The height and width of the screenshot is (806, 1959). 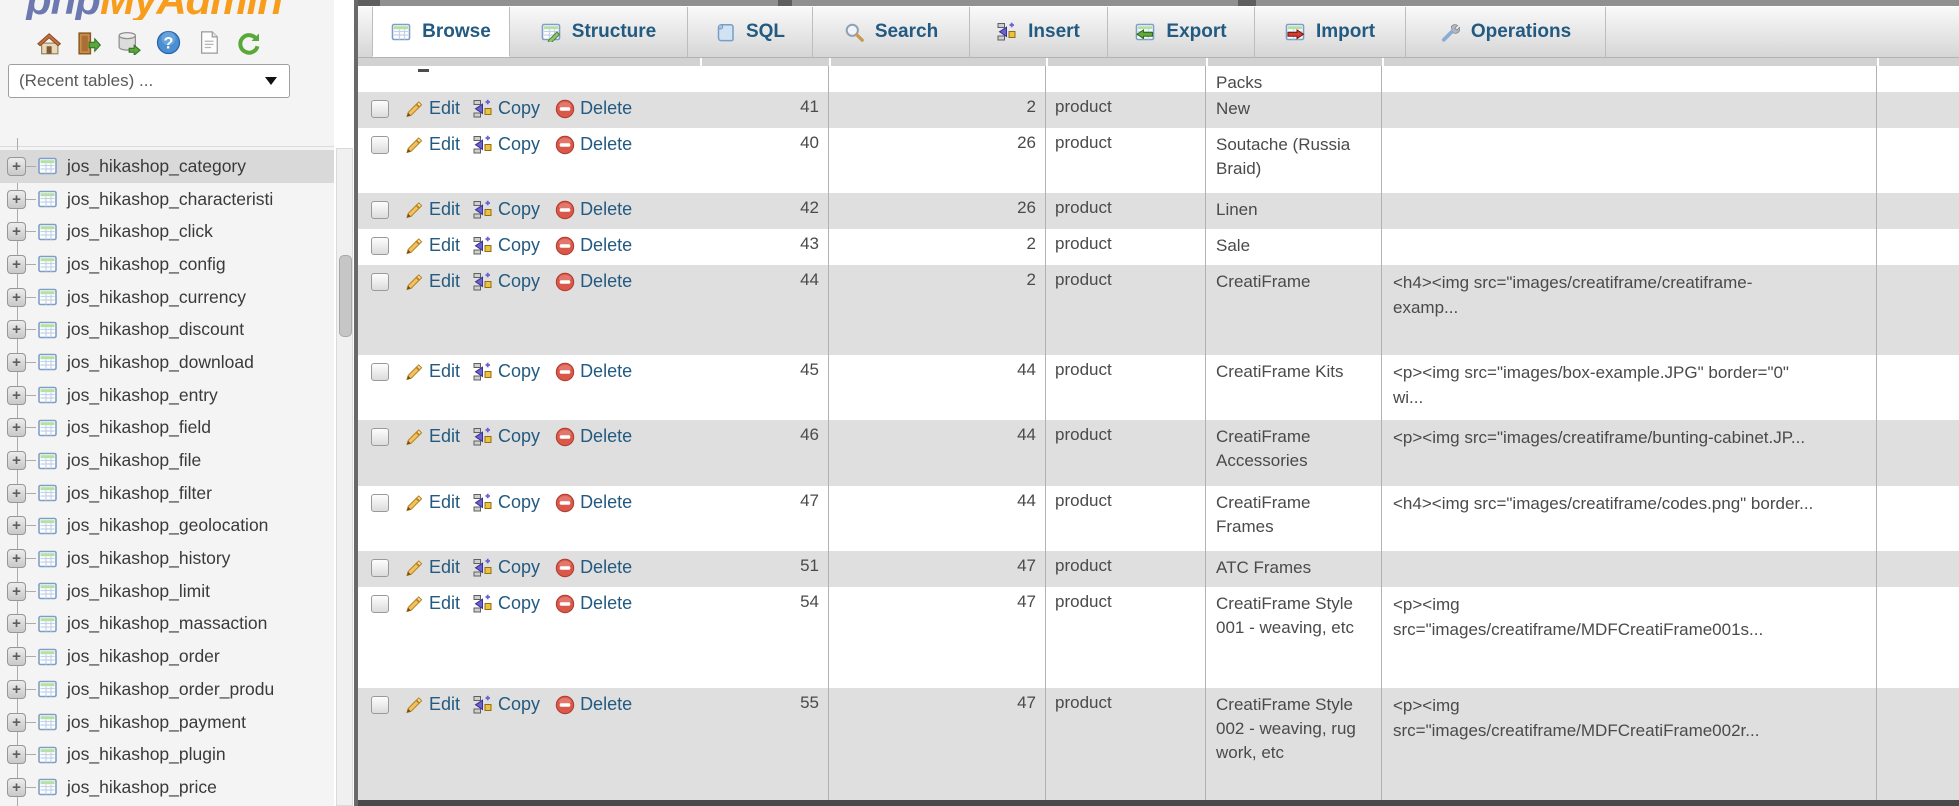 I want to click on table-name: jos_hikashop_filter, so click(x=139, y=492).